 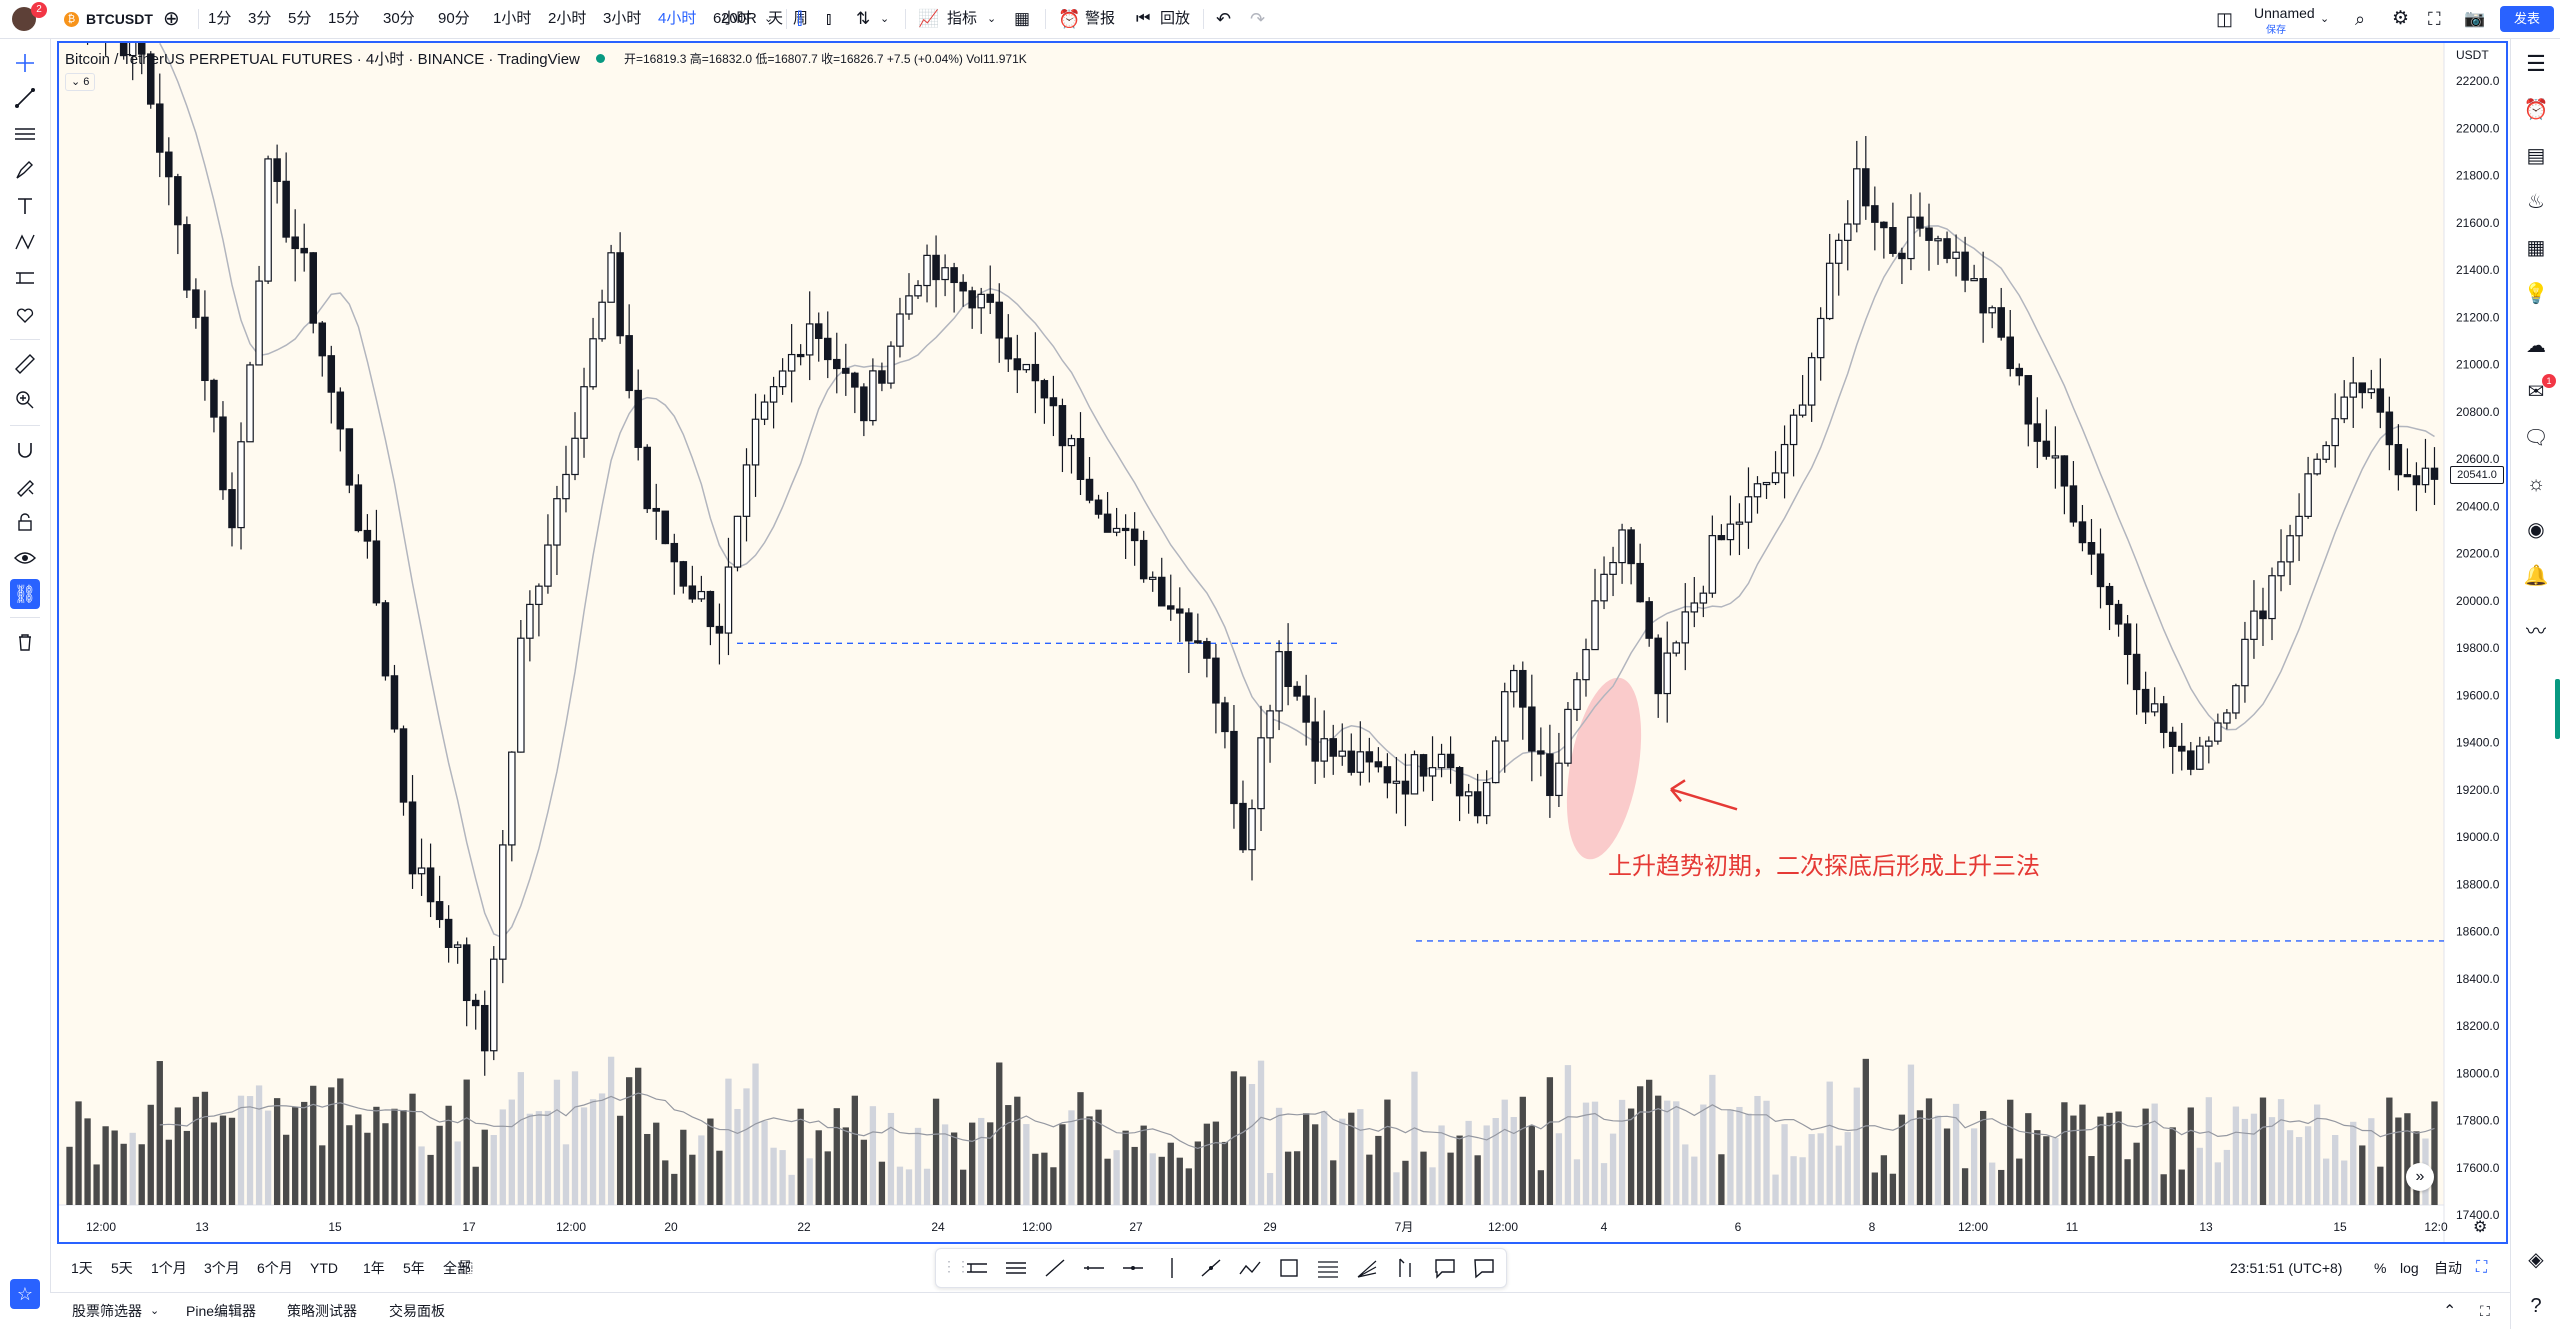 I want to click on eye-icon, so click(x=25, y=558).